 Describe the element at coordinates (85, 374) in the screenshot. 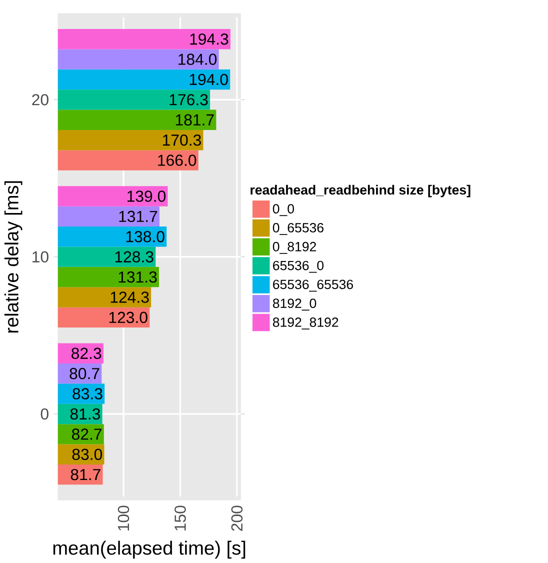

I see `data-label: 80.7` at that location.